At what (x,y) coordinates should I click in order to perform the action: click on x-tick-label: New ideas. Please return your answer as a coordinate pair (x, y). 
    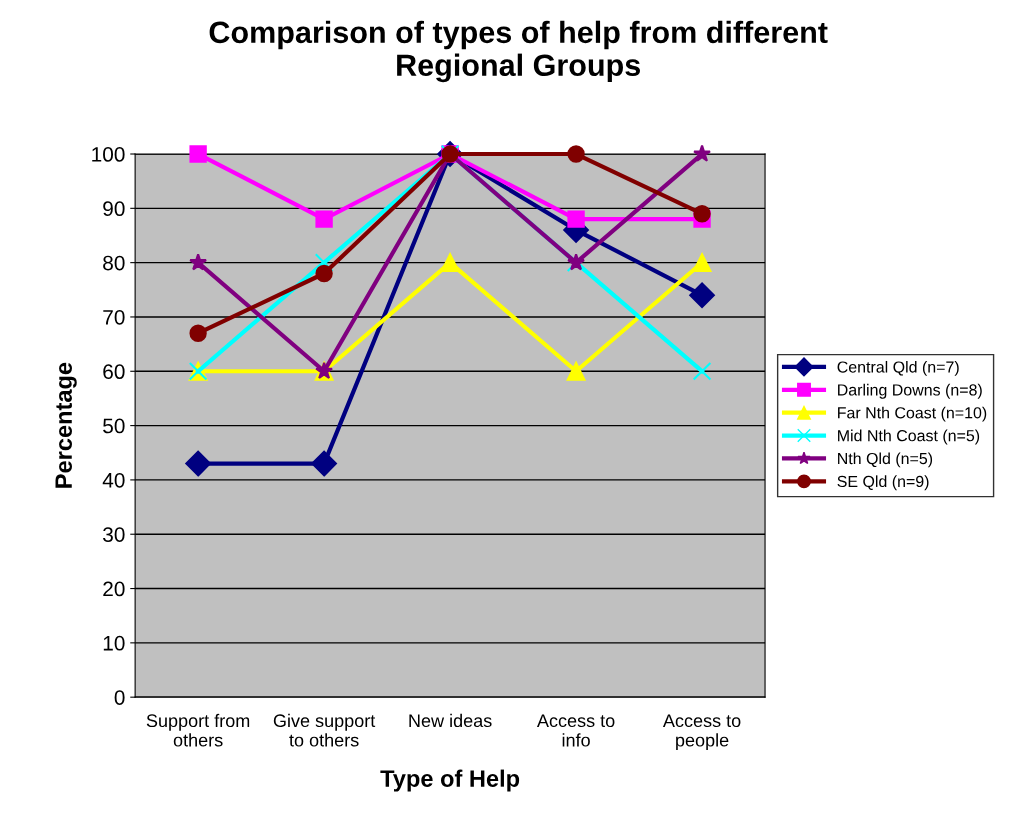
    Looking at the image, I should click on (450, 720).